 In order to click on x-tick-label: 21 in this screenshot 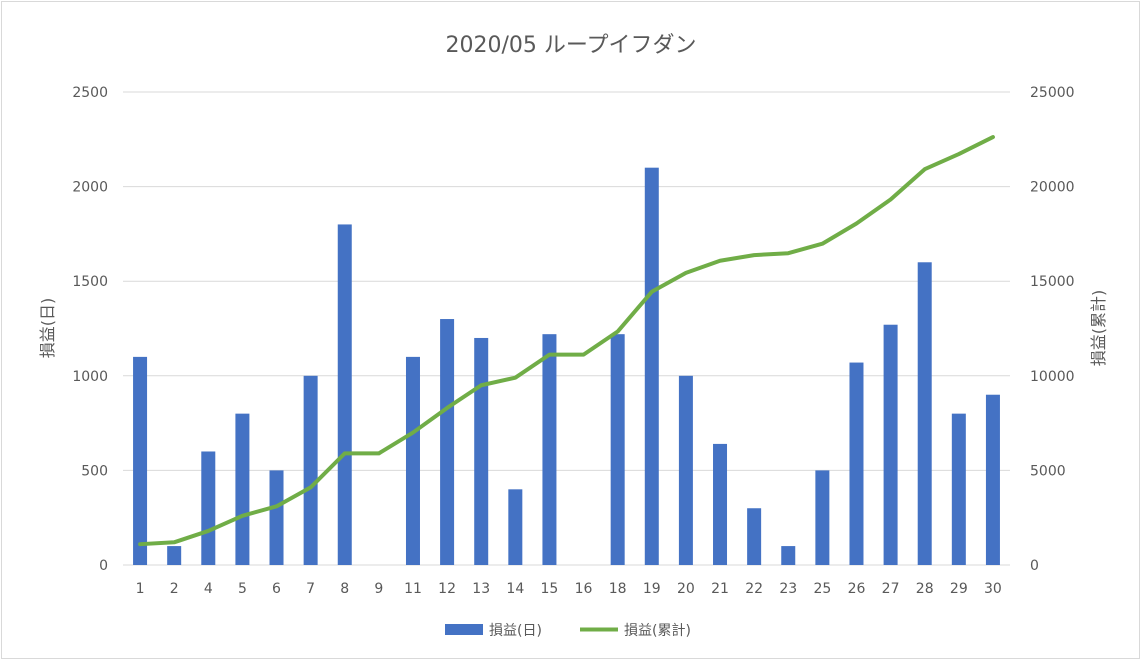, I will do `click(720, 589)`.